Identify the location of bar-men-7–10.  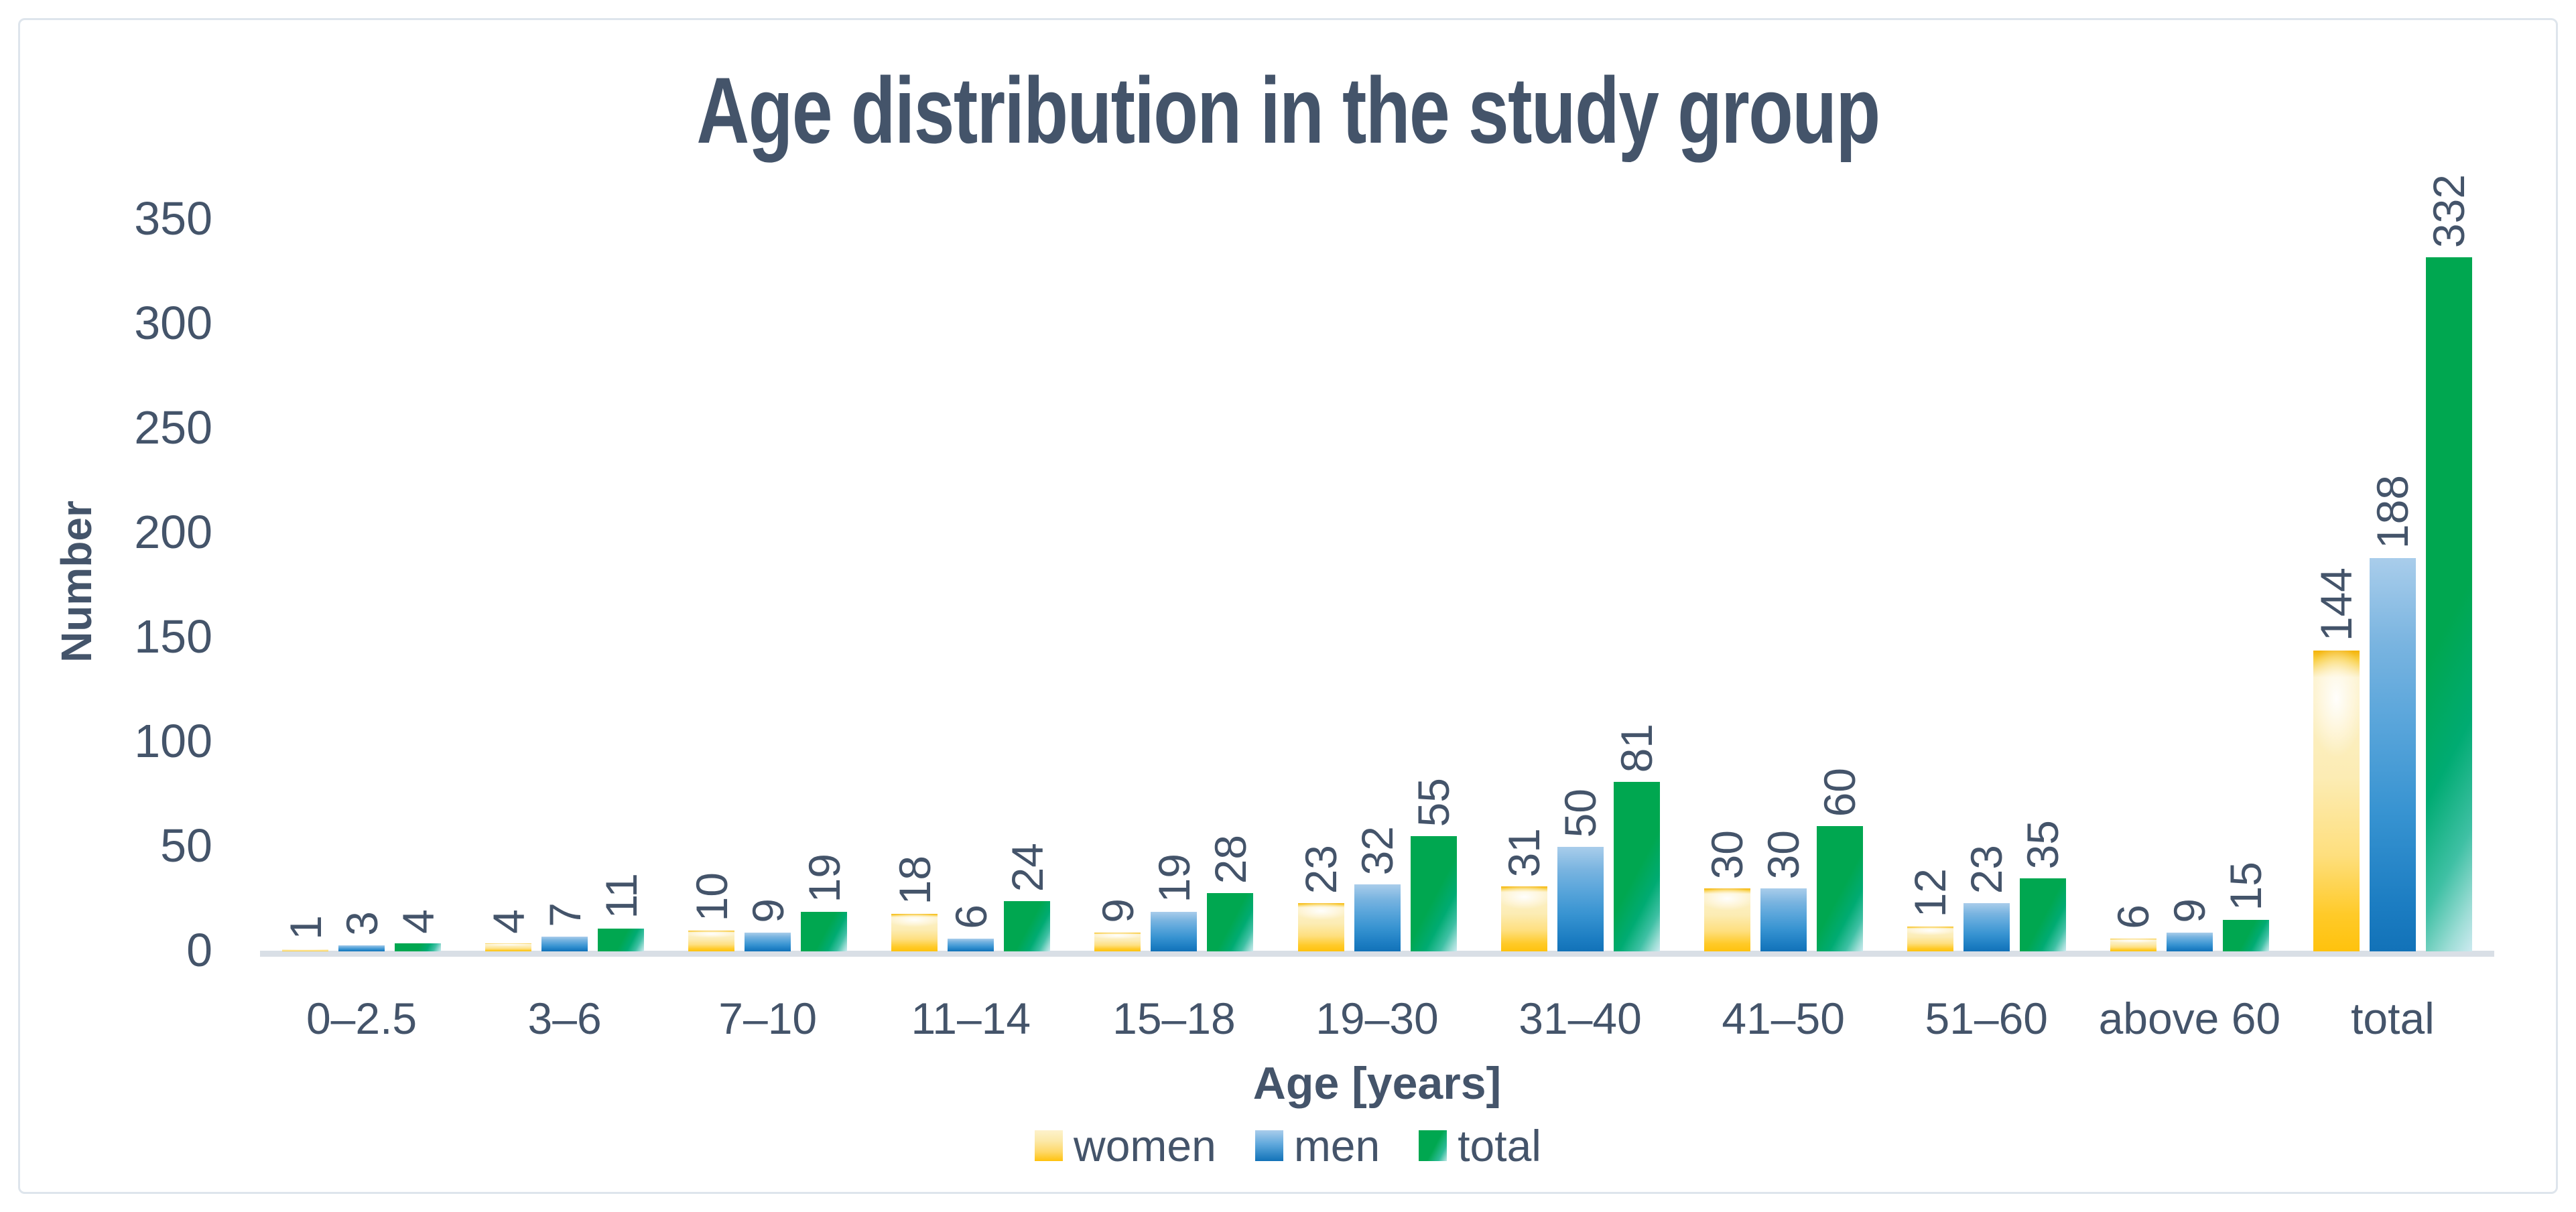
(768, 942).